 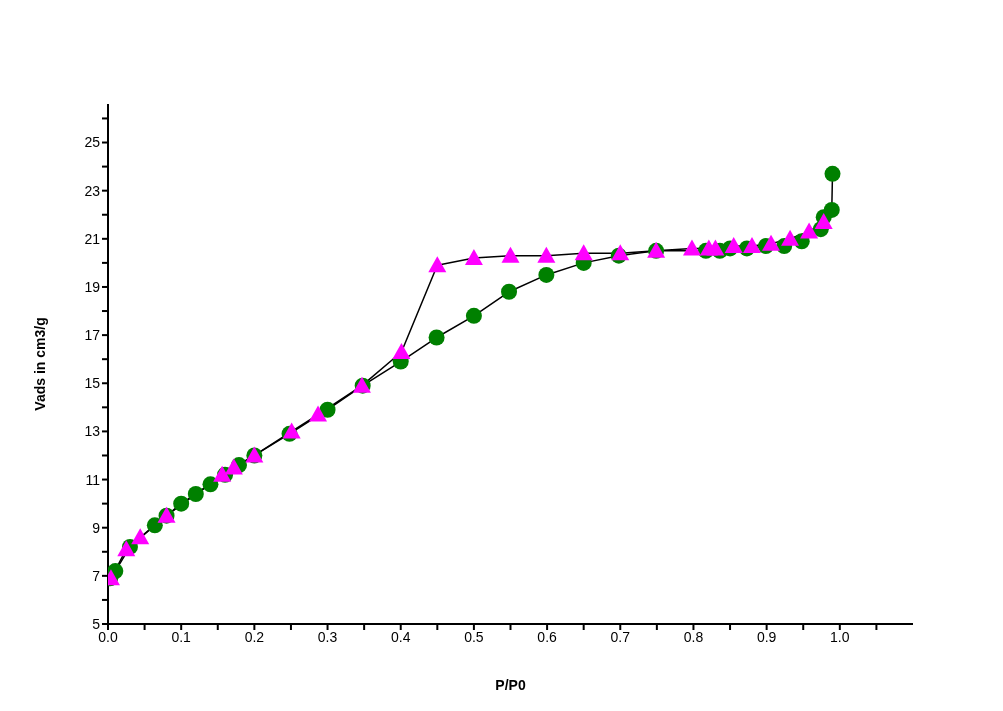 I want to click on y-tick-label: 11, so click(x=93, y=479).